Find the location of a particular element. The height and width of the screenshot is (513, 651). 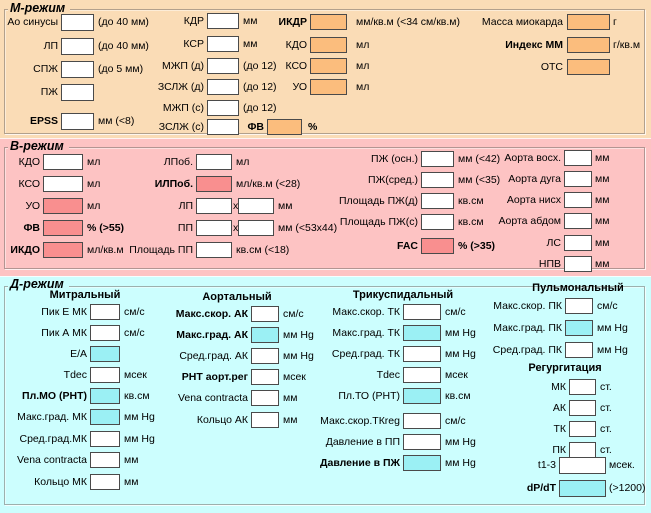

input-b-fac is located at coordinates (437, 246).